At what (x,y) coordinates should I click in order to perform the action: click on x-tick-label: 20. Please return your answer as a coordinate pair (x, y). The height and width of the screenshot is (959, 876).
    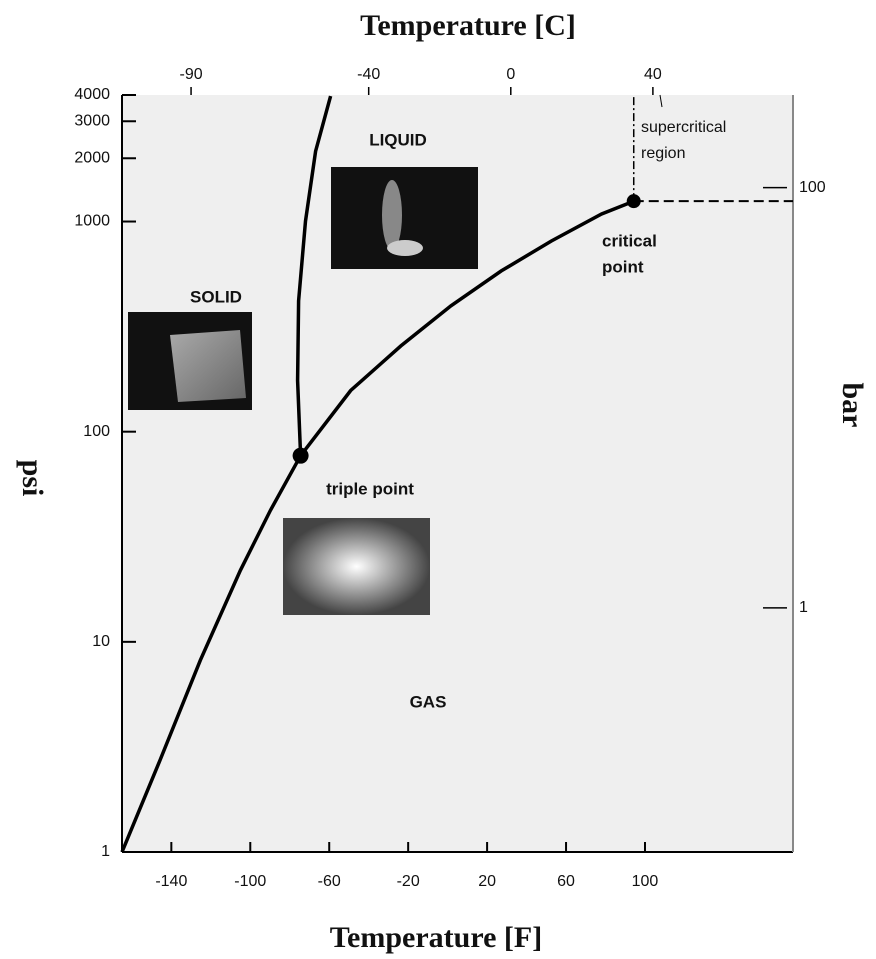
    Looking at the image, I should click on (487, 881).